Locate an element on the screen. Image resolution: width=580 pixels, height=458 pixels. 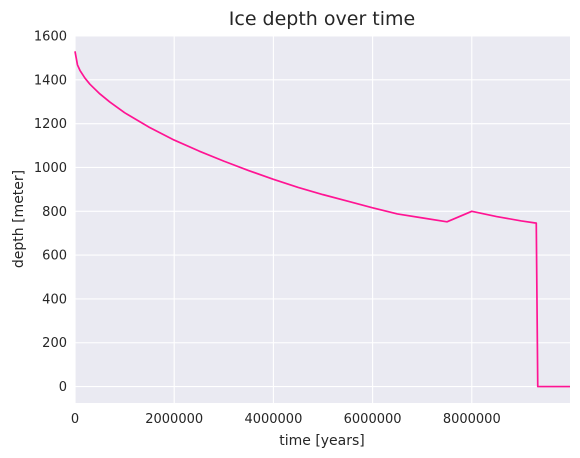
y-tick-label: 1000 is located at coordinates (50, 168).